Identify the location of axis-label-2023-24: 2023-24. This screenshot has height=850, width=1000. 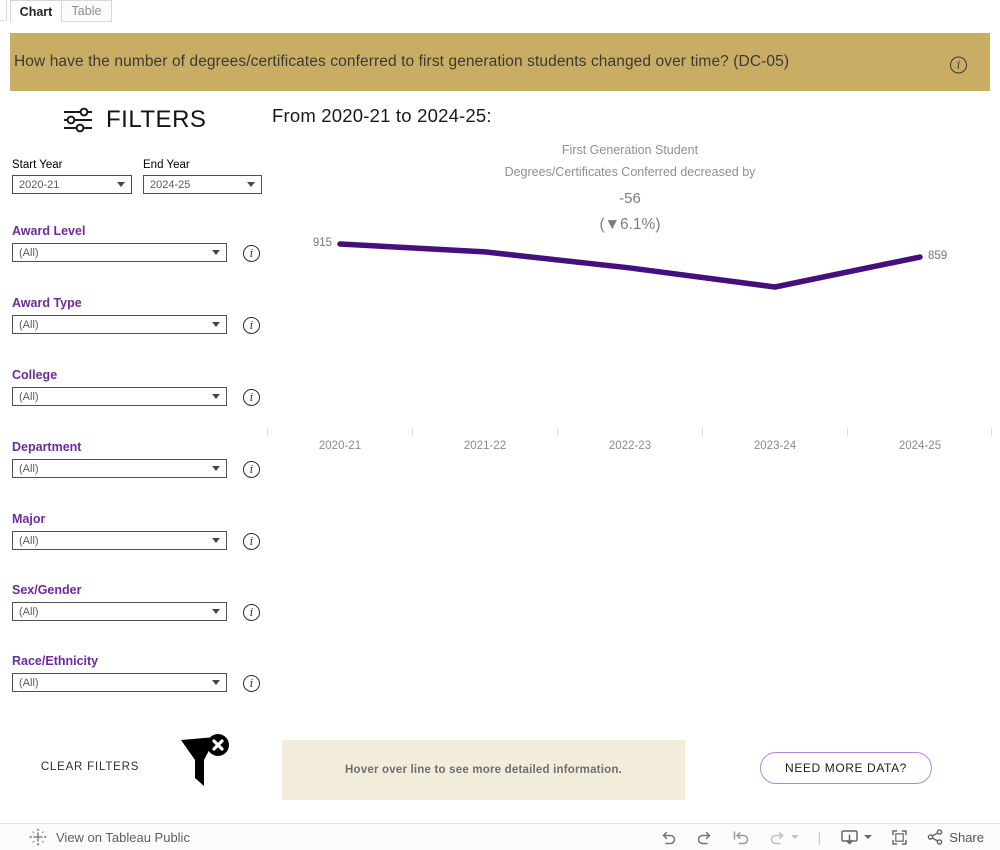
(775, 446).